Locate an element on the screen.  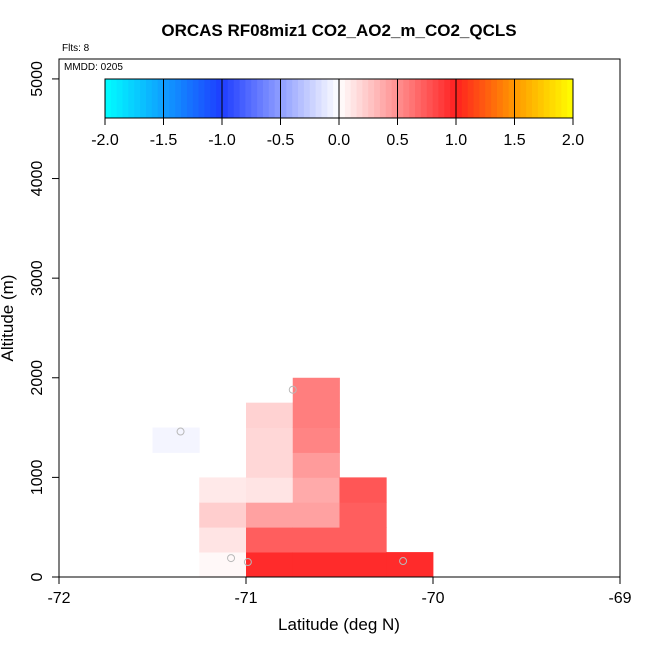
colorbar-tick-label: 1.5 is located at coordinates (514, 140).